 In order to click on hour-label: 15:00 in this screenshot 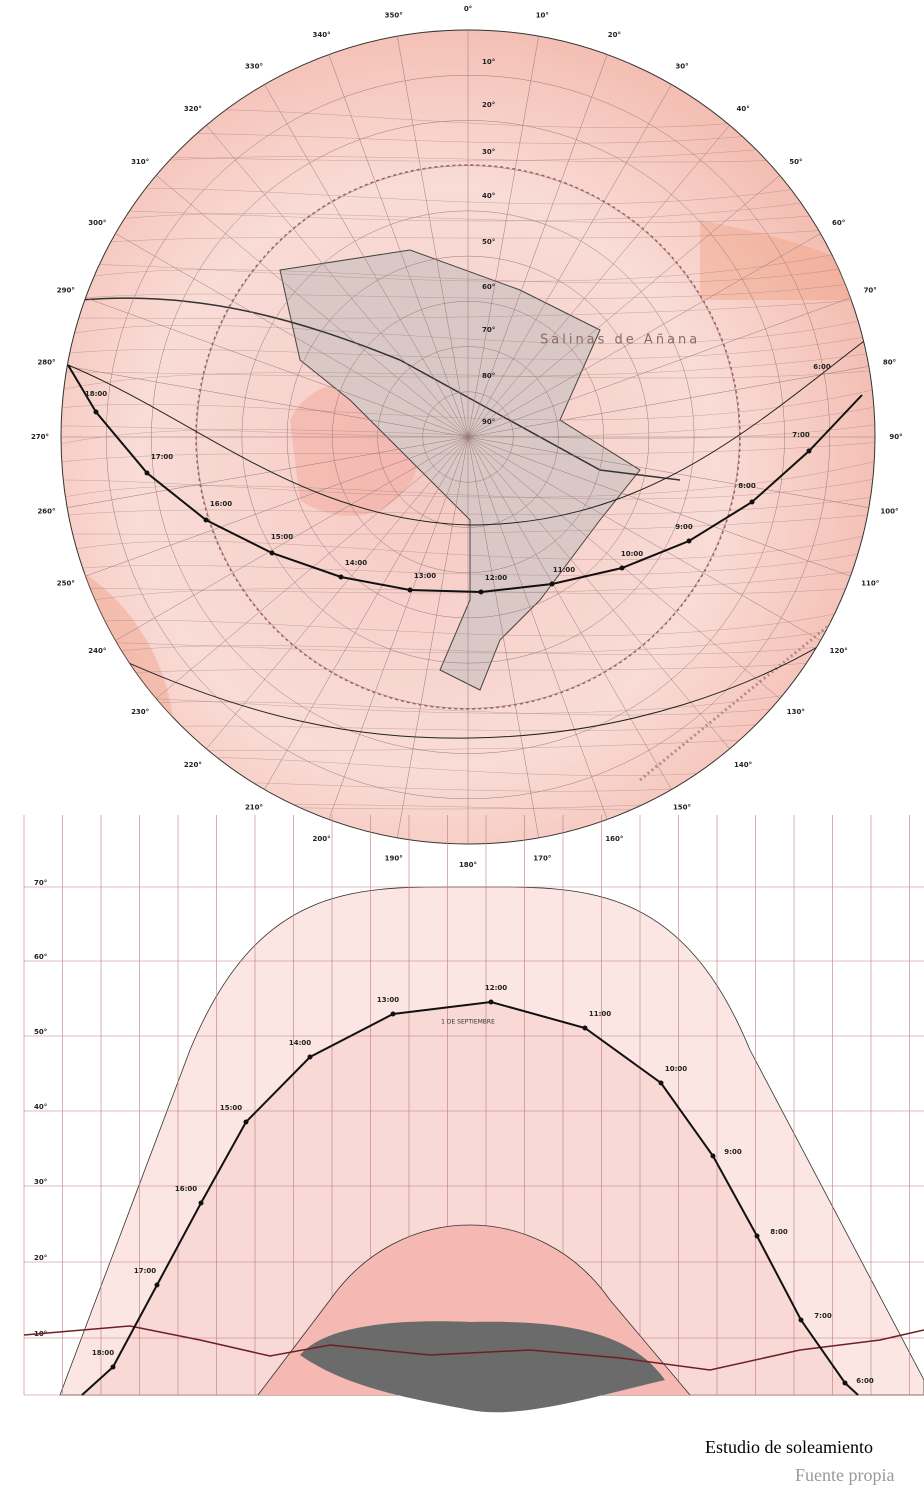, I will do `click(282, 537)`.